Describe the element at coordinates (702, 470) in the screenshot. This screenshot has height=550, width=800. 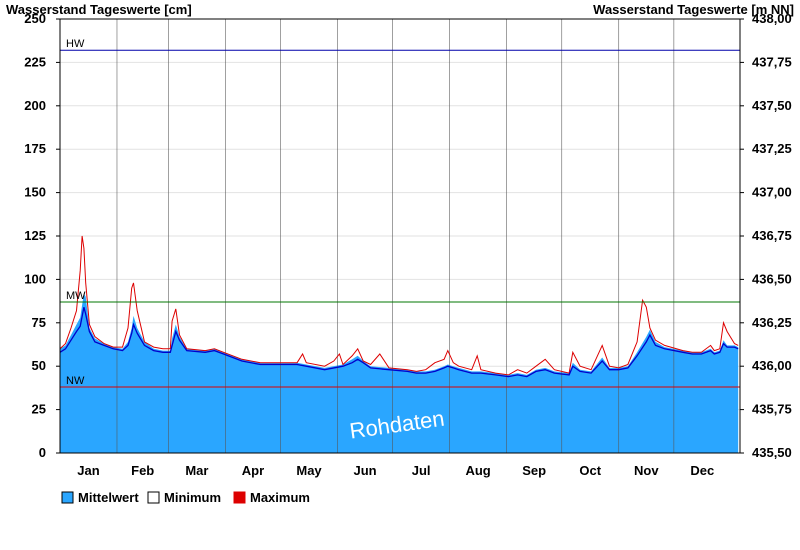
I see `month-label: Dec` at that location.